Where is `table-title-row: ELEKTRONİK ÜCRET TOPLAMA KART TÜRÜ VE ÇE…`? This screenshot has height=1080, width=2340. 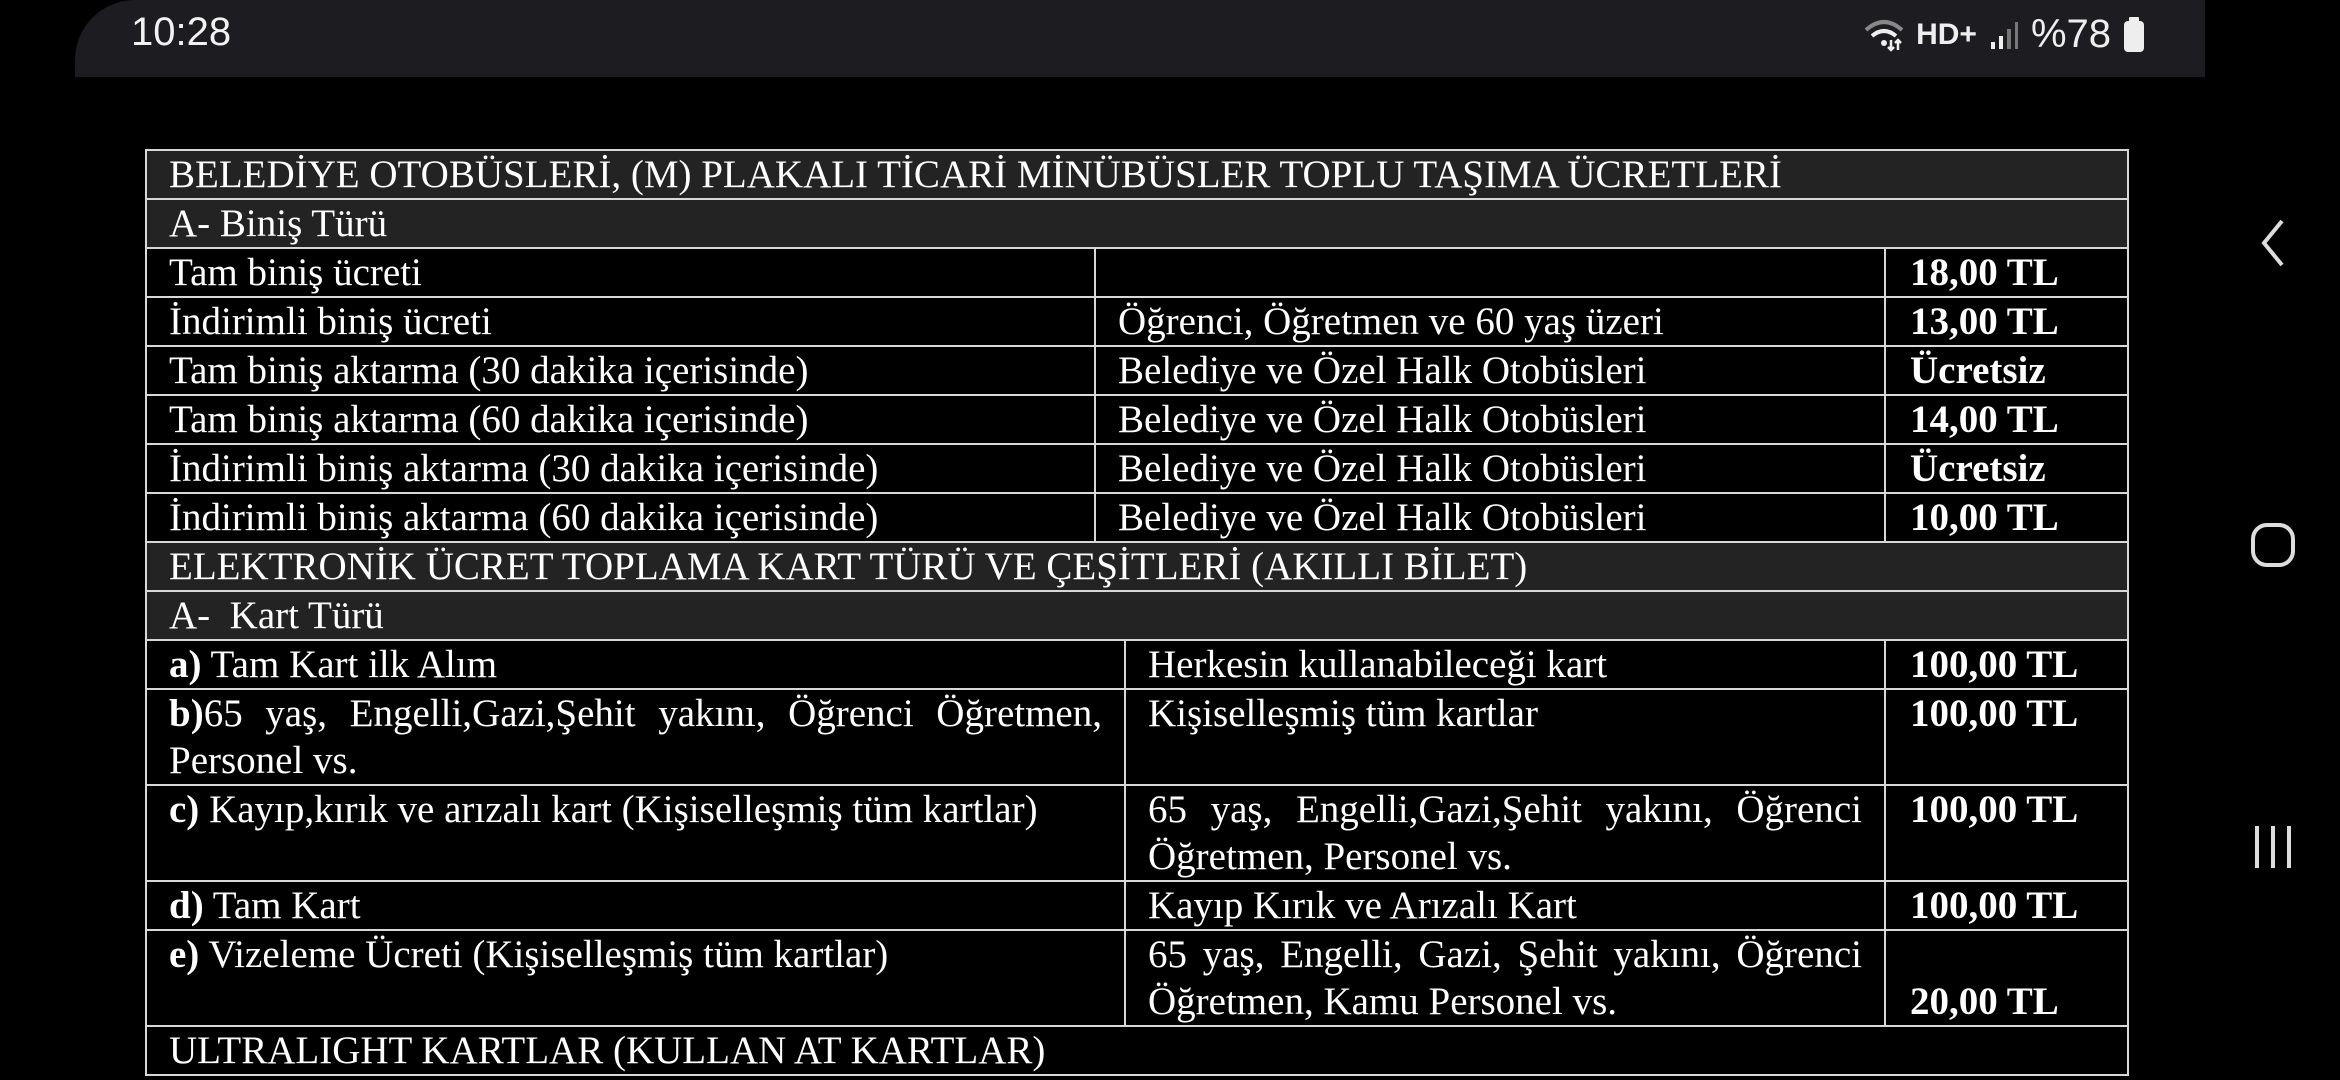
table-title-row: ELEKTRONİK ÜCRET TOPLAMA KART TÜRÜ VE ÇE… is located at coordinates (1137, 566).